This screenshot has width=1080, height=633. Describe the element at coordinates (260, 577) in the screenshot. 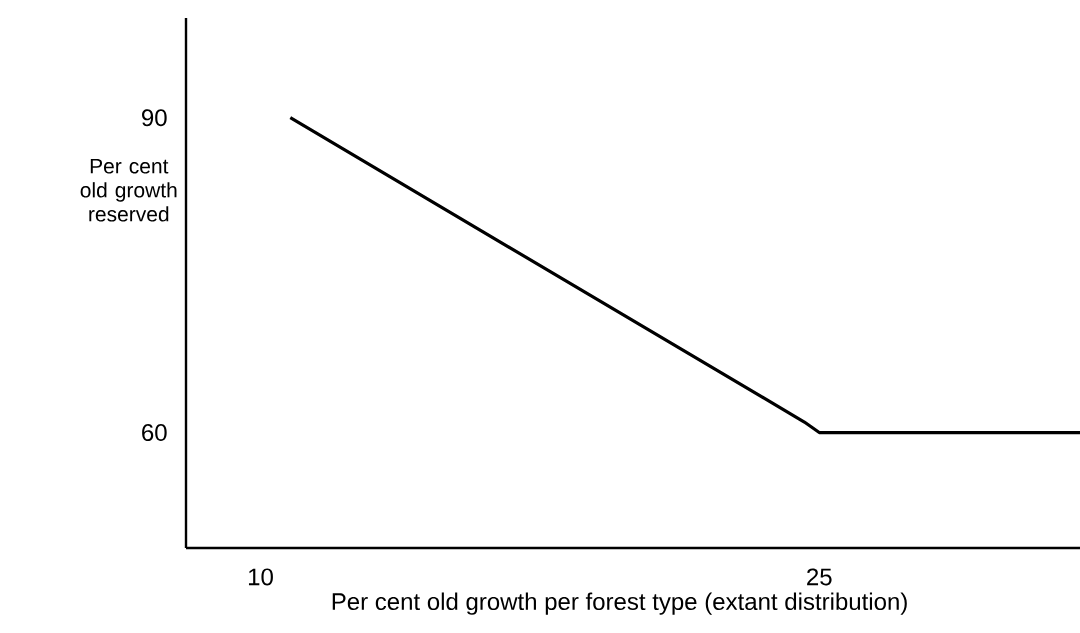

I see `x-tick-label: 10` at that location.